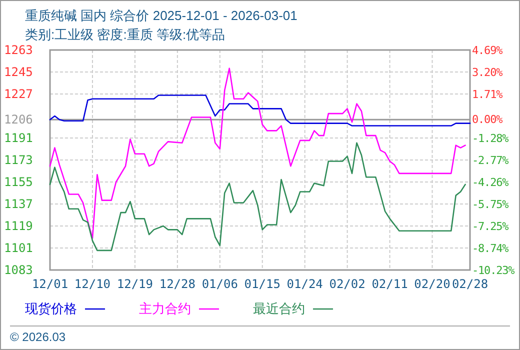  What do you see at coordinates (488, 50) in the screenshot?
I see `y2-tick-label: 4.69%` at bounding box center [488, 50].